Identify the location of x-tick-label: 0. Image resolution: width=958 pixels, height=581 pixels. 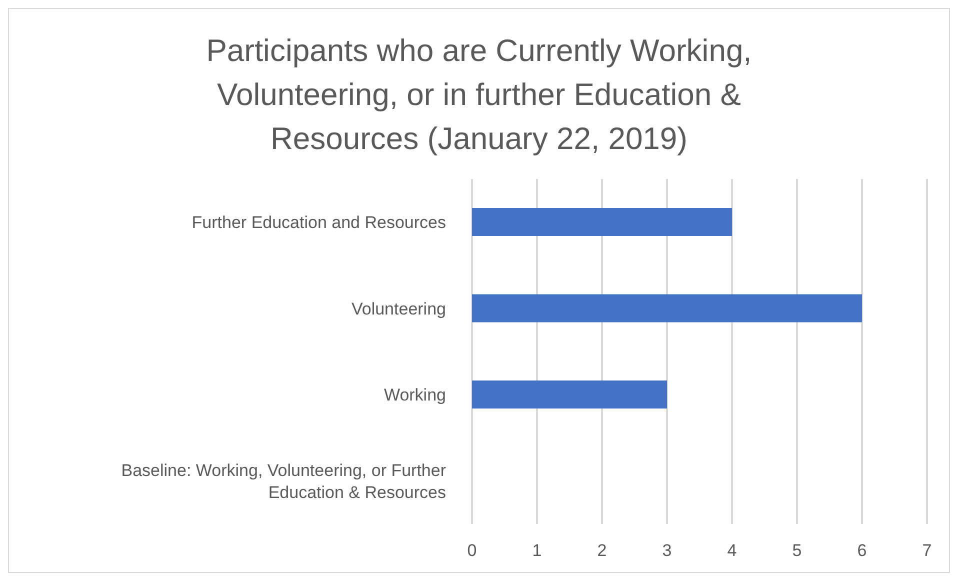
(472, 550).